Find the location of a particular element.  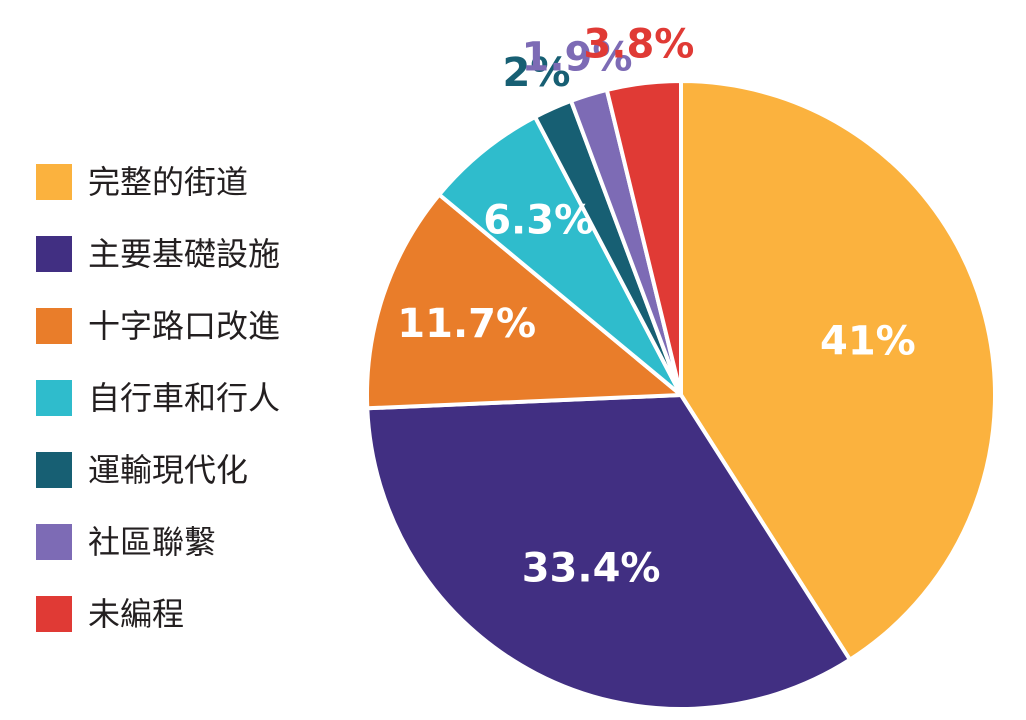

legend-item: 社區聯繫 is located at coordinates (186, 542).